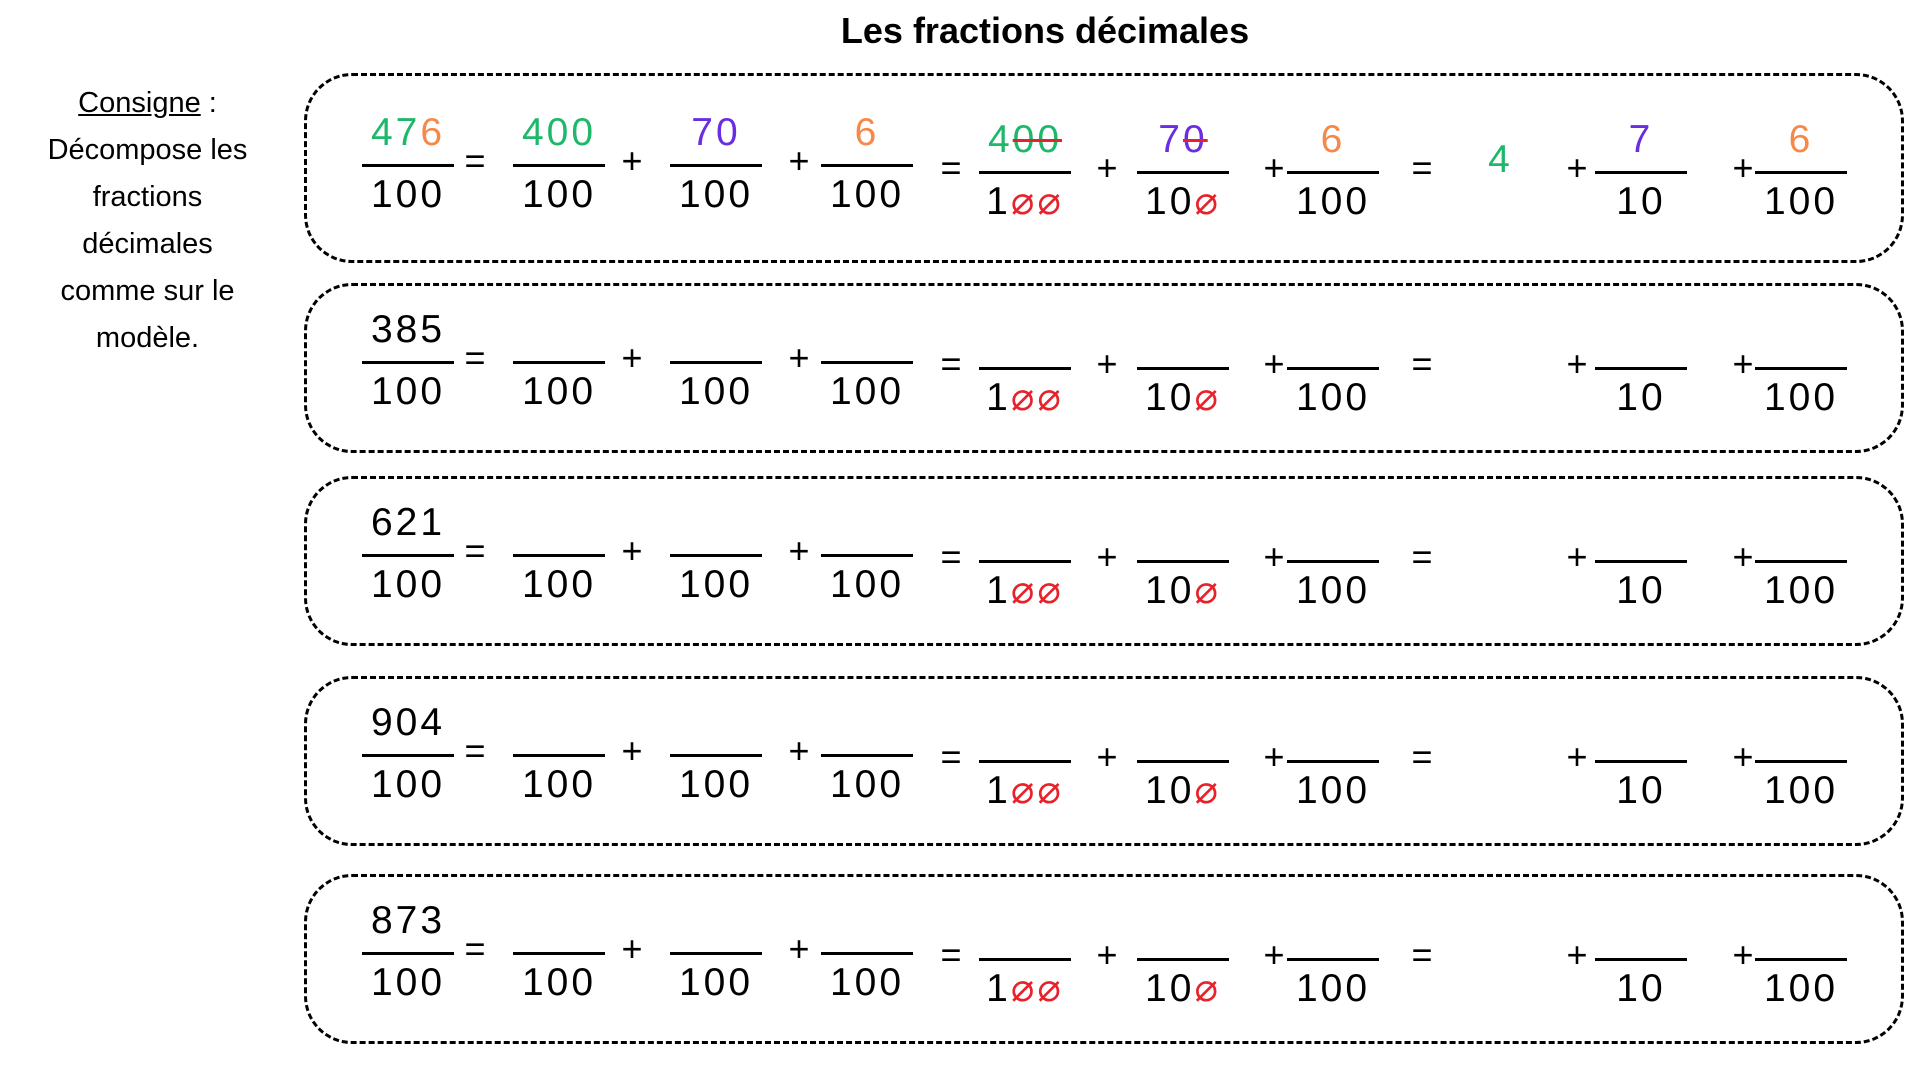 This screenshot has height=1080, width=1920. What do you see at coordinates (559, 166) in the screenshot?
I see `model-fraction-hundreds: 400 100` at bounding box center [559, 166].